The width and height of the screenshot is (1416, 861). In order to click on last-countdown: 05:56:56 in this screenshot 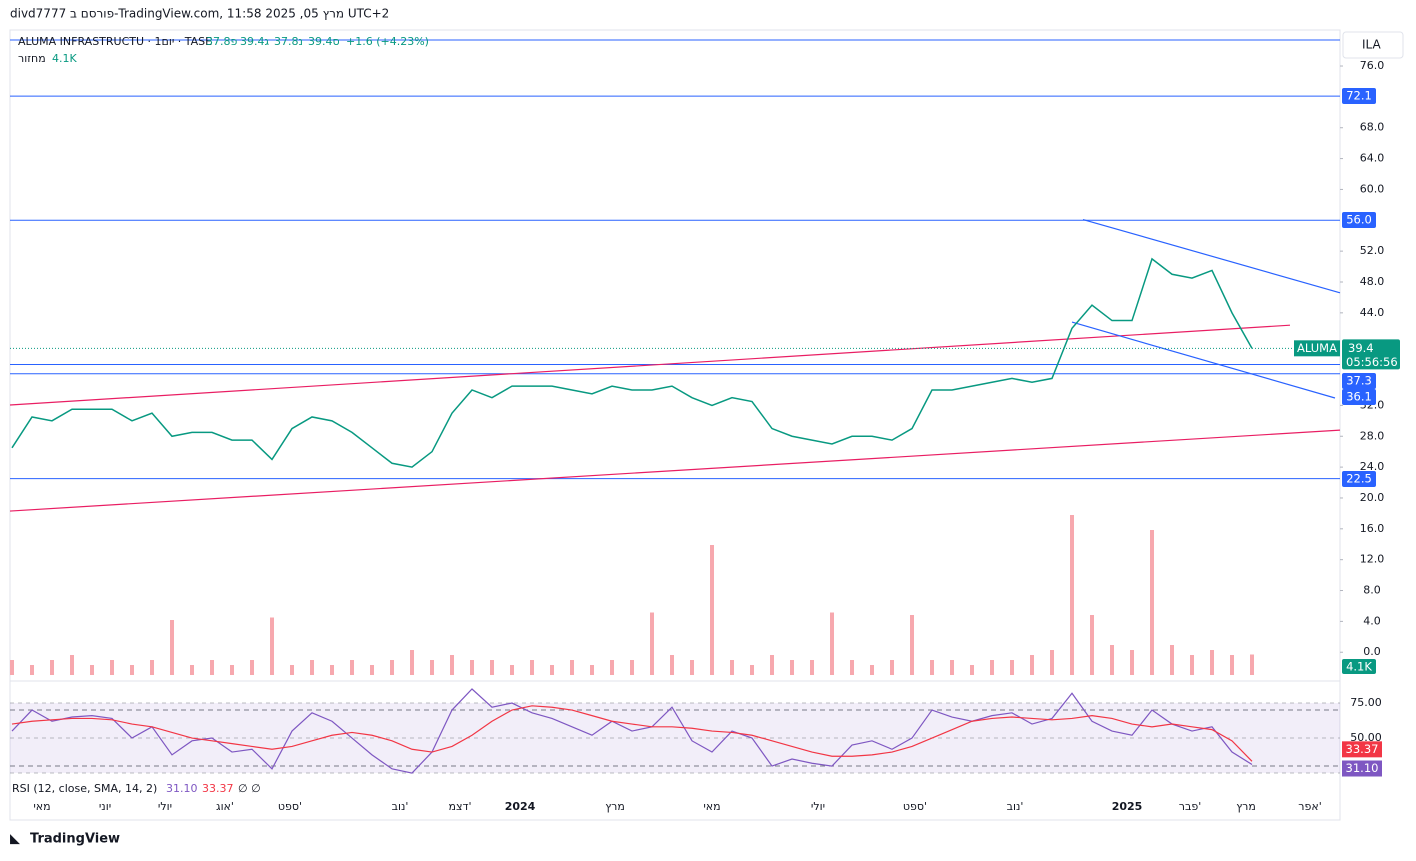, I will do `click(1372, 362)`.